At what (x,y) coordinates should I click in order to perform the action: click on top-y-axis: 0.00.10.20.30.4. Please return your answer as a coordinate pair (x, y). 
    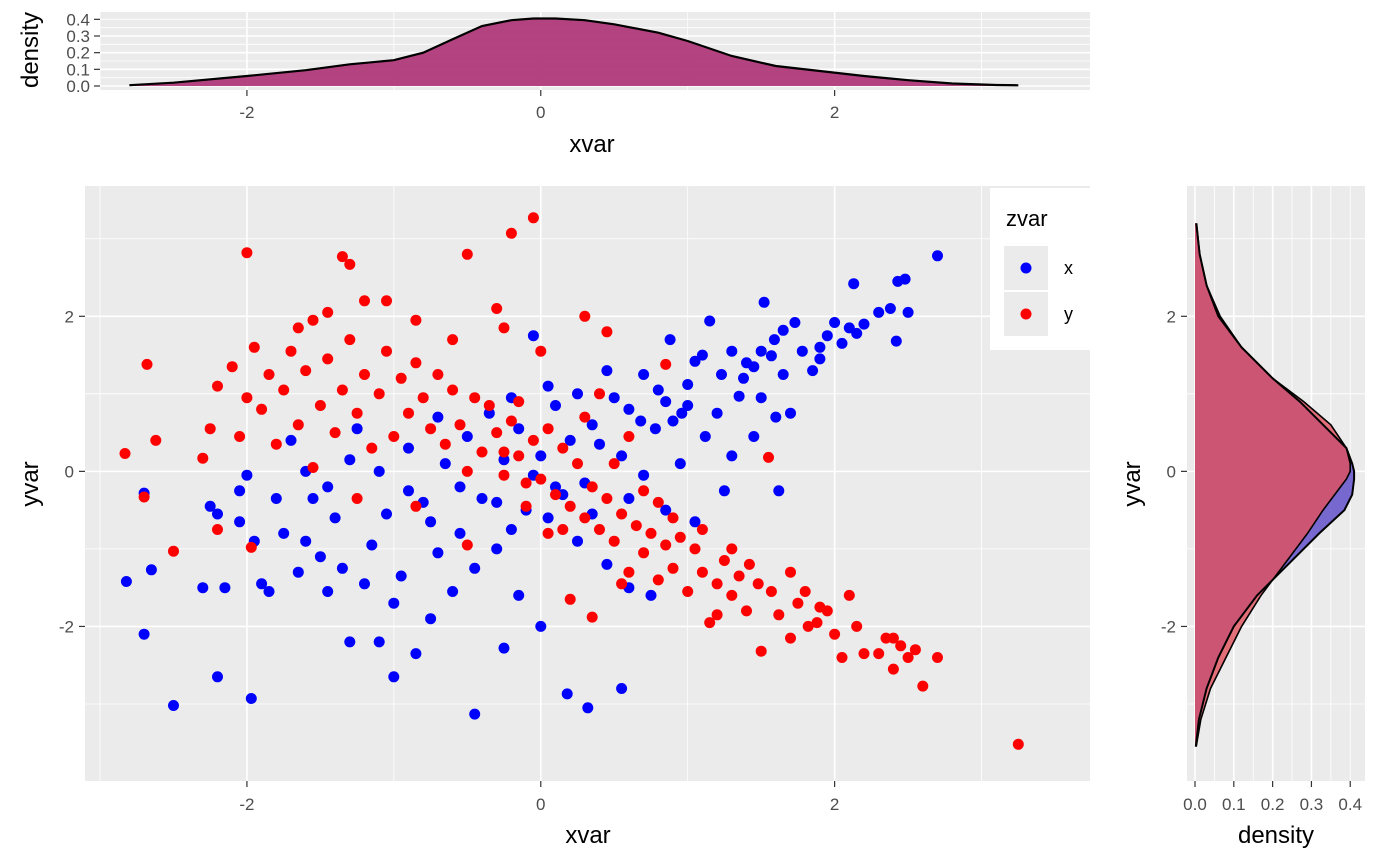
    Looking at the image, I should click on (83, 53).